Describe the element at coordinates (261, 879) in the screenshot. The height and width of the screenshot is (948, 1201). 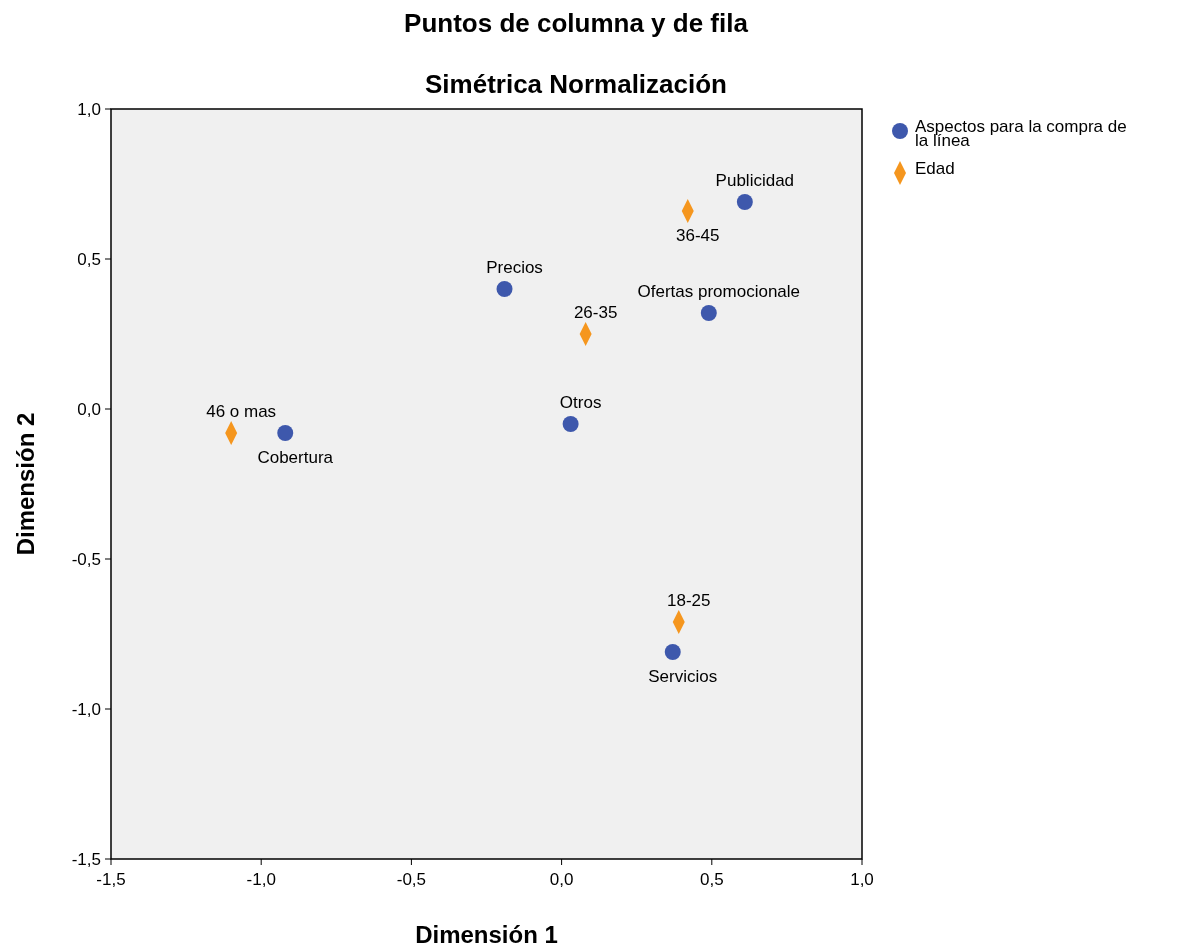
I see `x-tick-label: -1,0` at that location.